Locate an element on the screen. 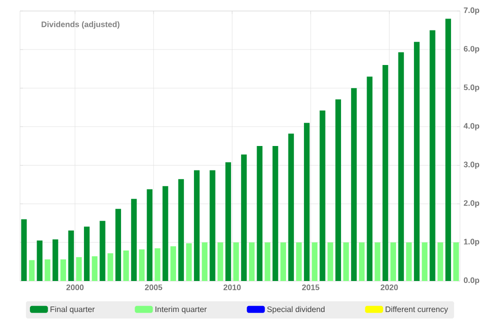 The width and height of the screenshot is (496, 327). x-tick-label: 2010 is located at coordinates (232, 287).